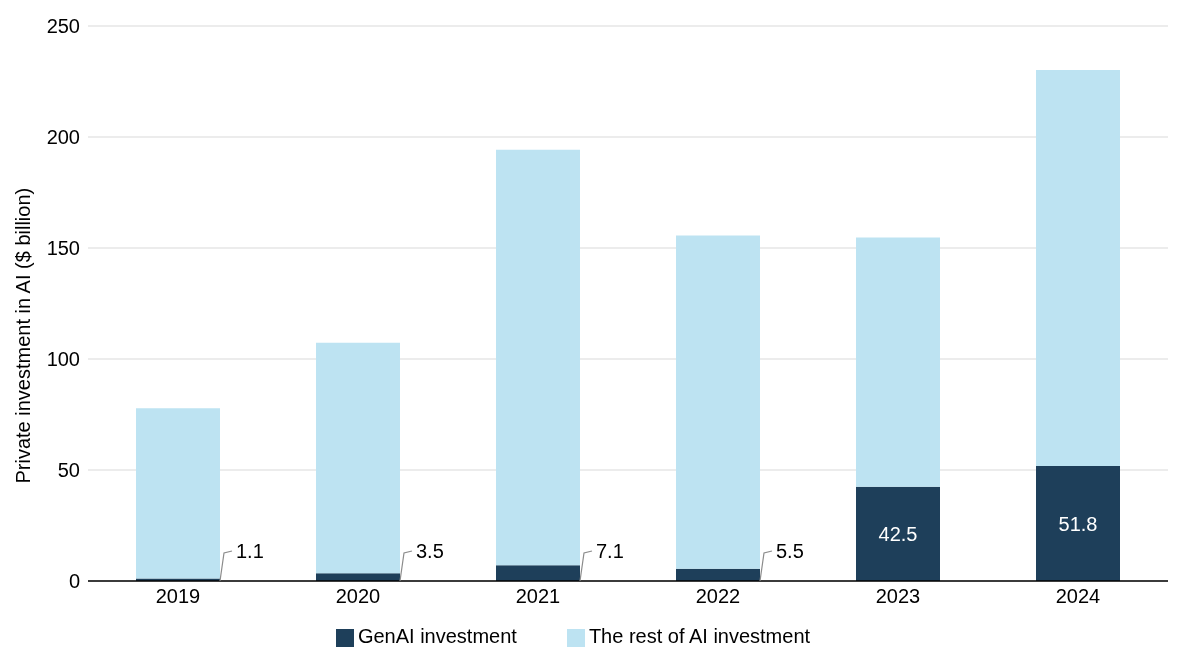 This screenshot has height=665, width=1186. I want to click on x-tick-label: 2019, so click(178, 596).